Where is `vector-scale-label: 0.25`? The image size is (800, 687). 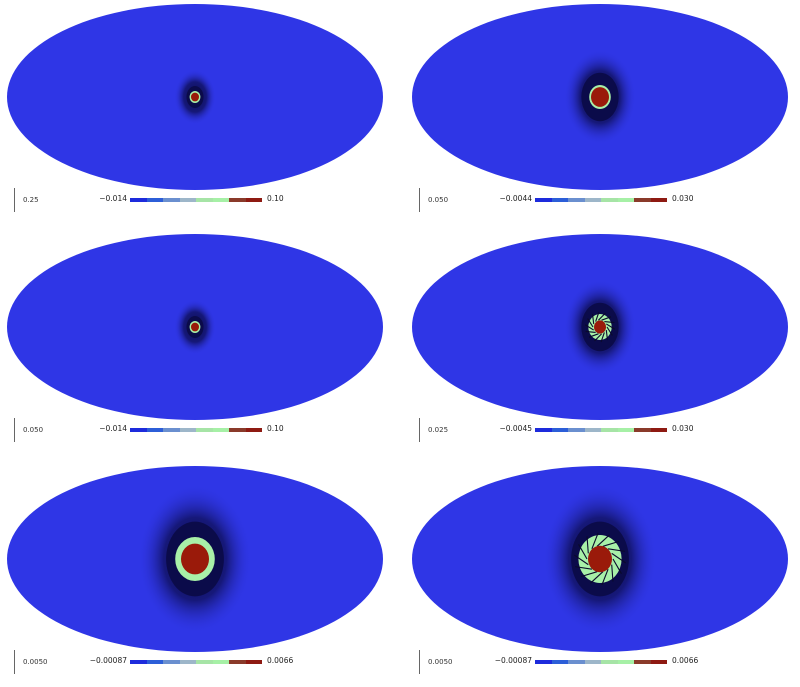 vector-scale-label: 0.25 is located at coordinates (31, 200).